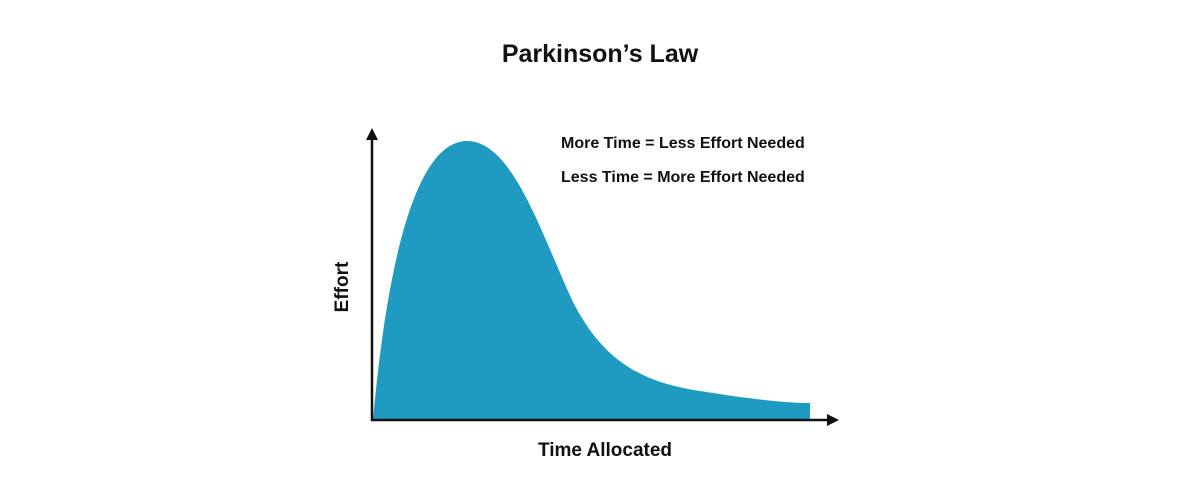  I want to click on annotation-more-time: More Time = Less Effort Needed, so click(683, 143).